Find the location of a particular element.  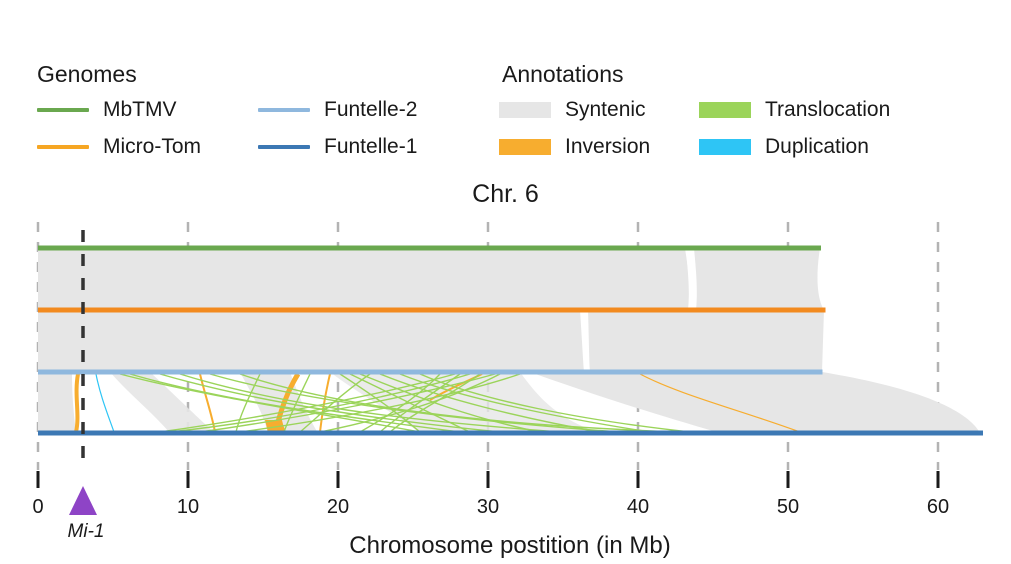

chart-title: Chr. 6 is located at coordinates (505, 194).